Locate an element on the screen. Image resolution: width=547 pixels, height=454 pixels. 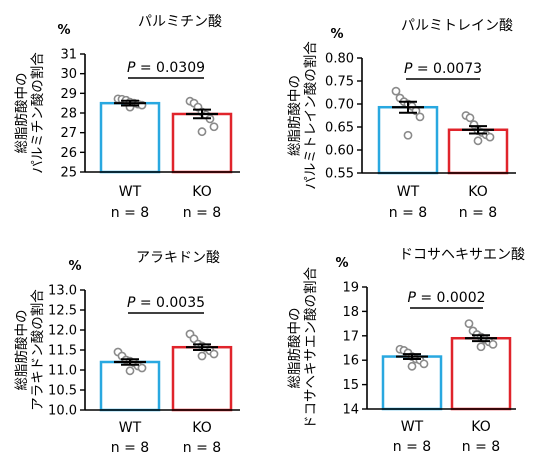
y-tick-label: 27 is located at coordinates (68, 133).